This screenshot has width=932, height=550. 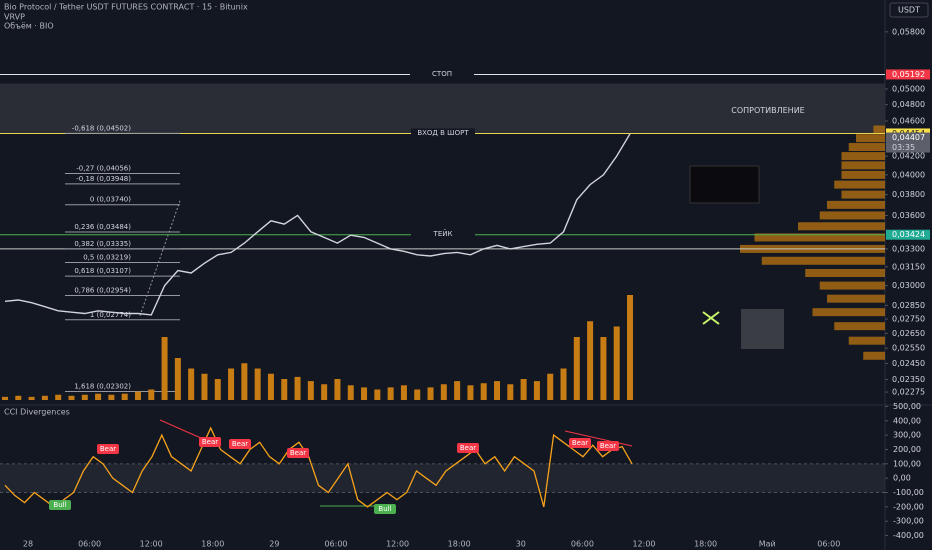 I want to click on y-tick-label: -100,00, so click(x=908, y=492).